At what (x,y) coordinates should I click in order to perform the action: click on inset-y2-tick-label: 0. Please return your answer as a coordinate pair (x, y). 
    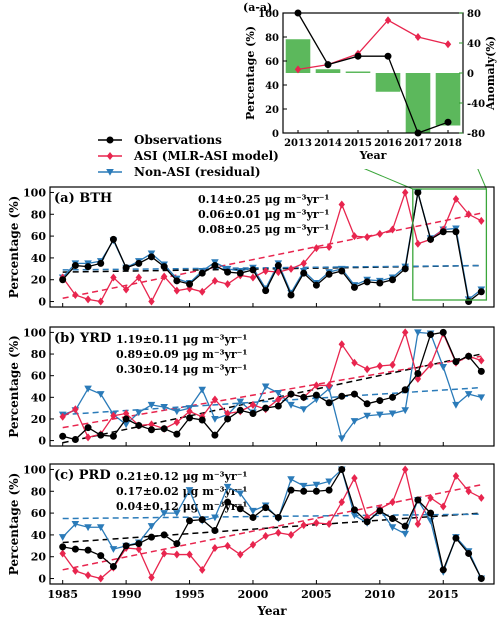
    Looking at the image, I should click on (470, 74).